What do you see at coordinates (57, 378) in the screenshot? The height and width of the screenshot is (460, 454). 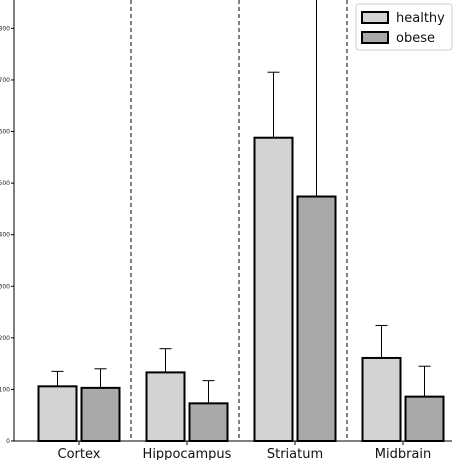 I see `error-bar-cortex-healthy` at bounding box center [57, 378].